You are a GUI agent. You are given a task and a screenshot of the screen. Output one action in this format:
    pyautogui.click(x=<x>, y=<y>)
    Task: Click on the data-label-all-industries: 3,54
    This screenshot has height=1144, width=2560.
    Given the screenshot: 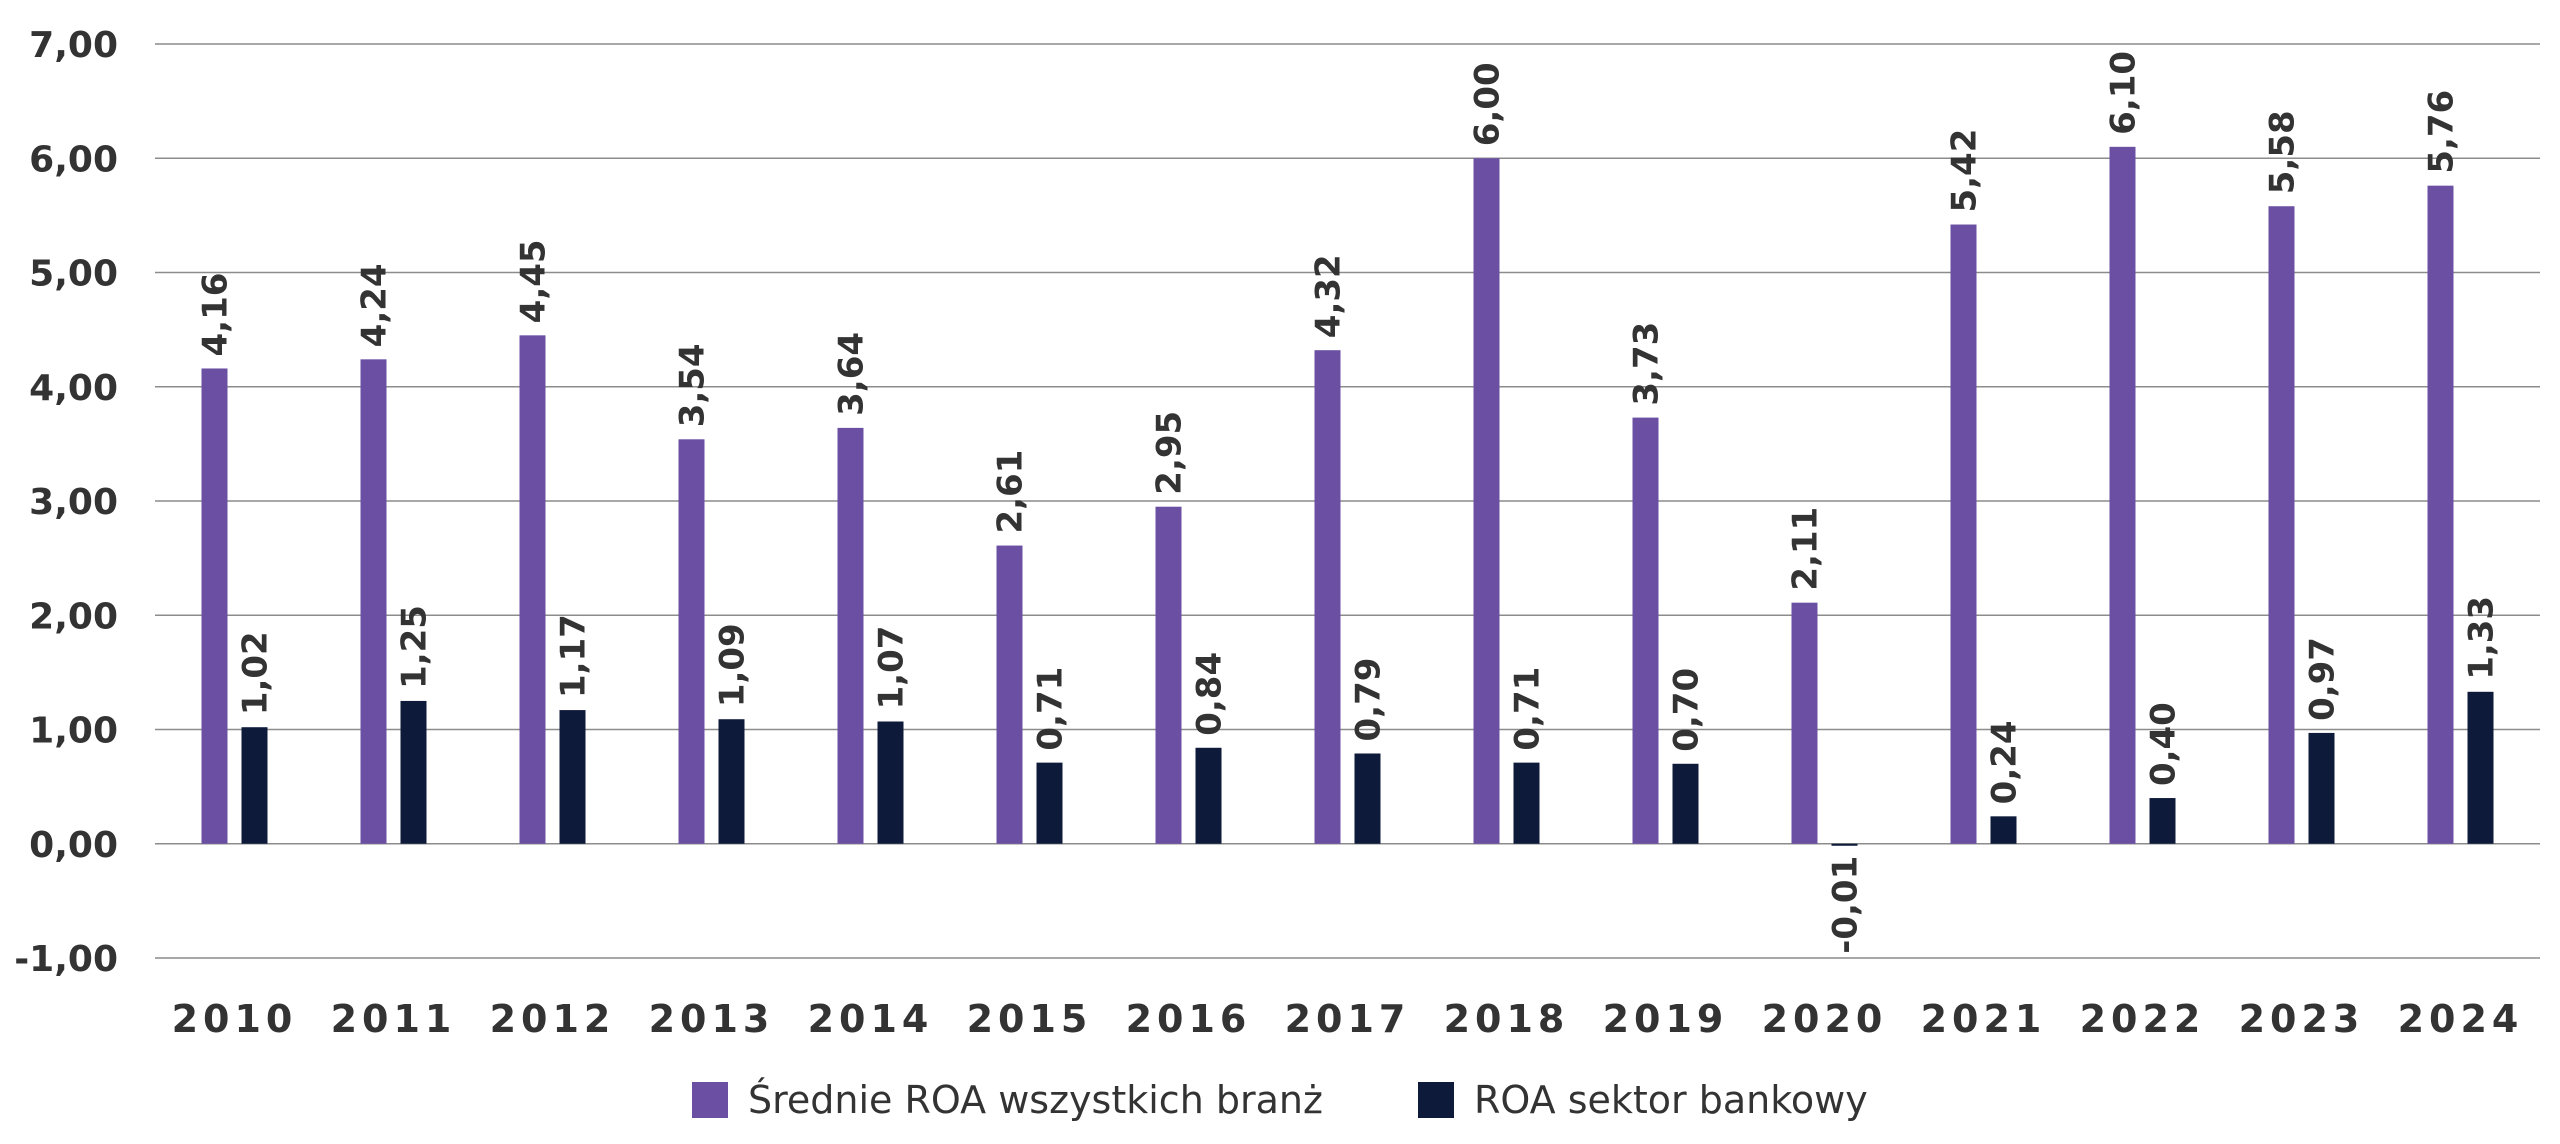 What is the action you would take?
    pyautogui.click(x=693, y=385)
    